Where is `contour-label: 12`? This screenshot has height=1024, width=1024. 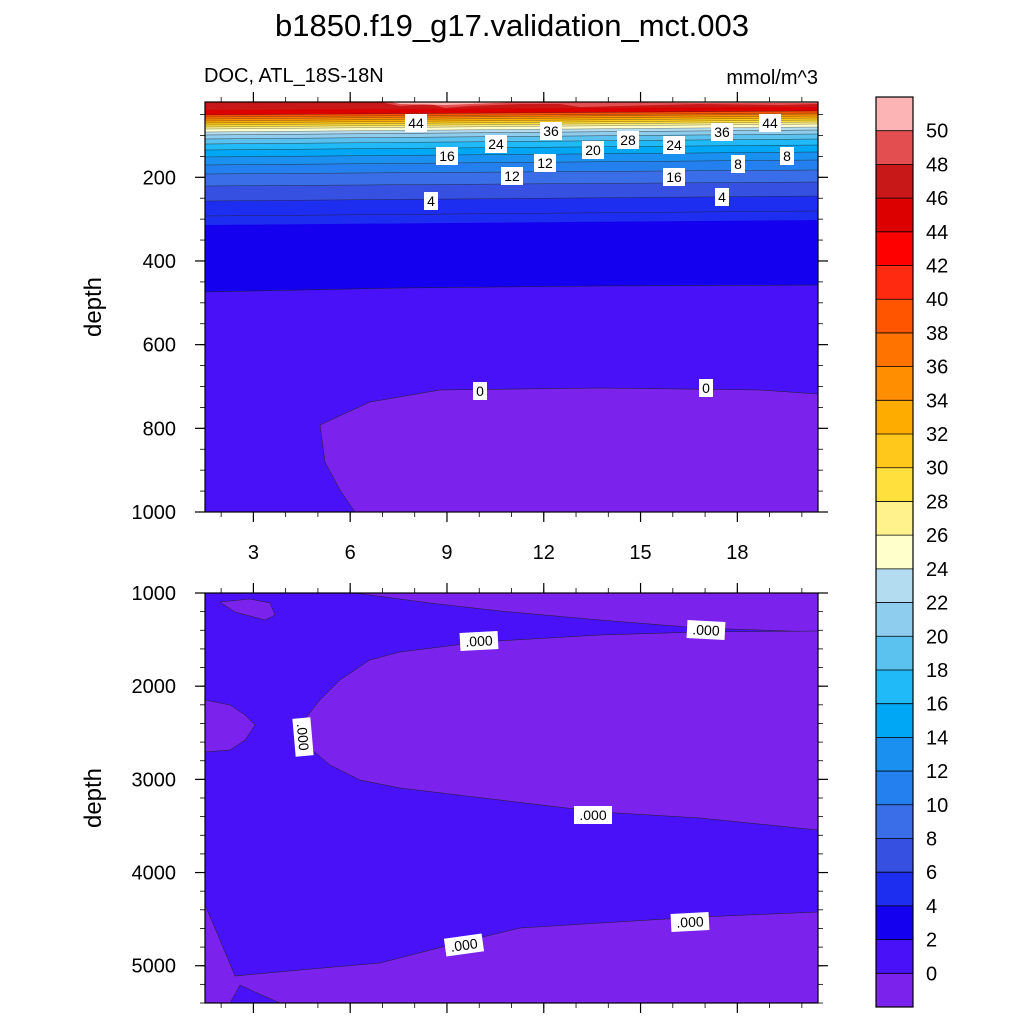
contour-label: 12 is located at coordinates (512, 176).